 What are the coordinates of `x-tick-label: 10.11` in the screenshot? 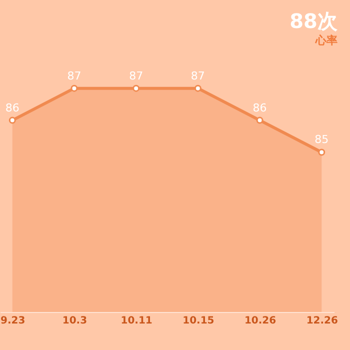 It's located at (136, 321).